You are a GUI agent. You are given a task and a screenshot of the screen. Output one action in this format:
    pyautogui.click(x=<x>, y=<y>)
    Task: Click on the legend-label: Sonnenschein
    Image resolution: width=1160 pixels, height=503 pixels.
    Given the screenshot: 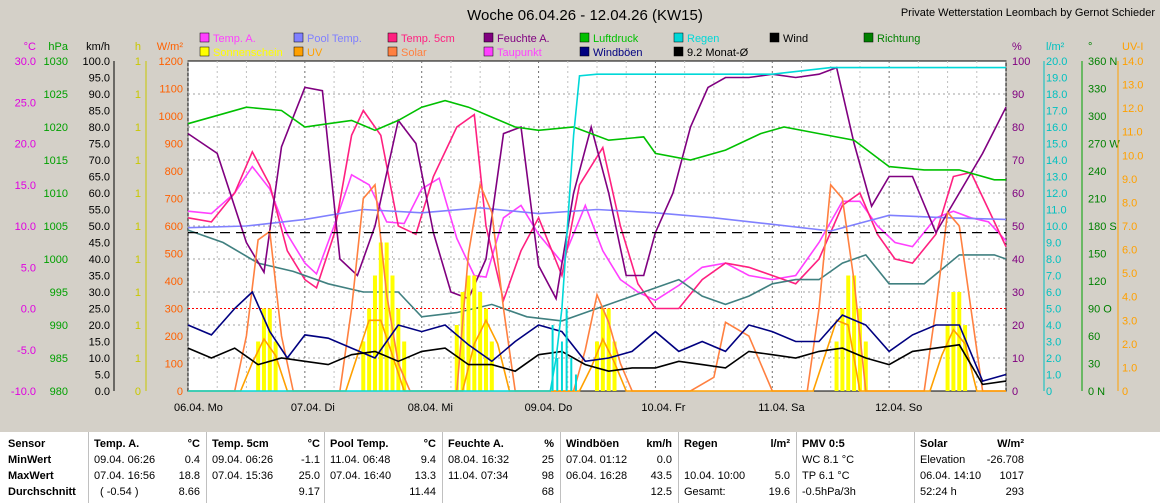 What is the action you would take?
    pyautogui.click(x=248, y=53)
    